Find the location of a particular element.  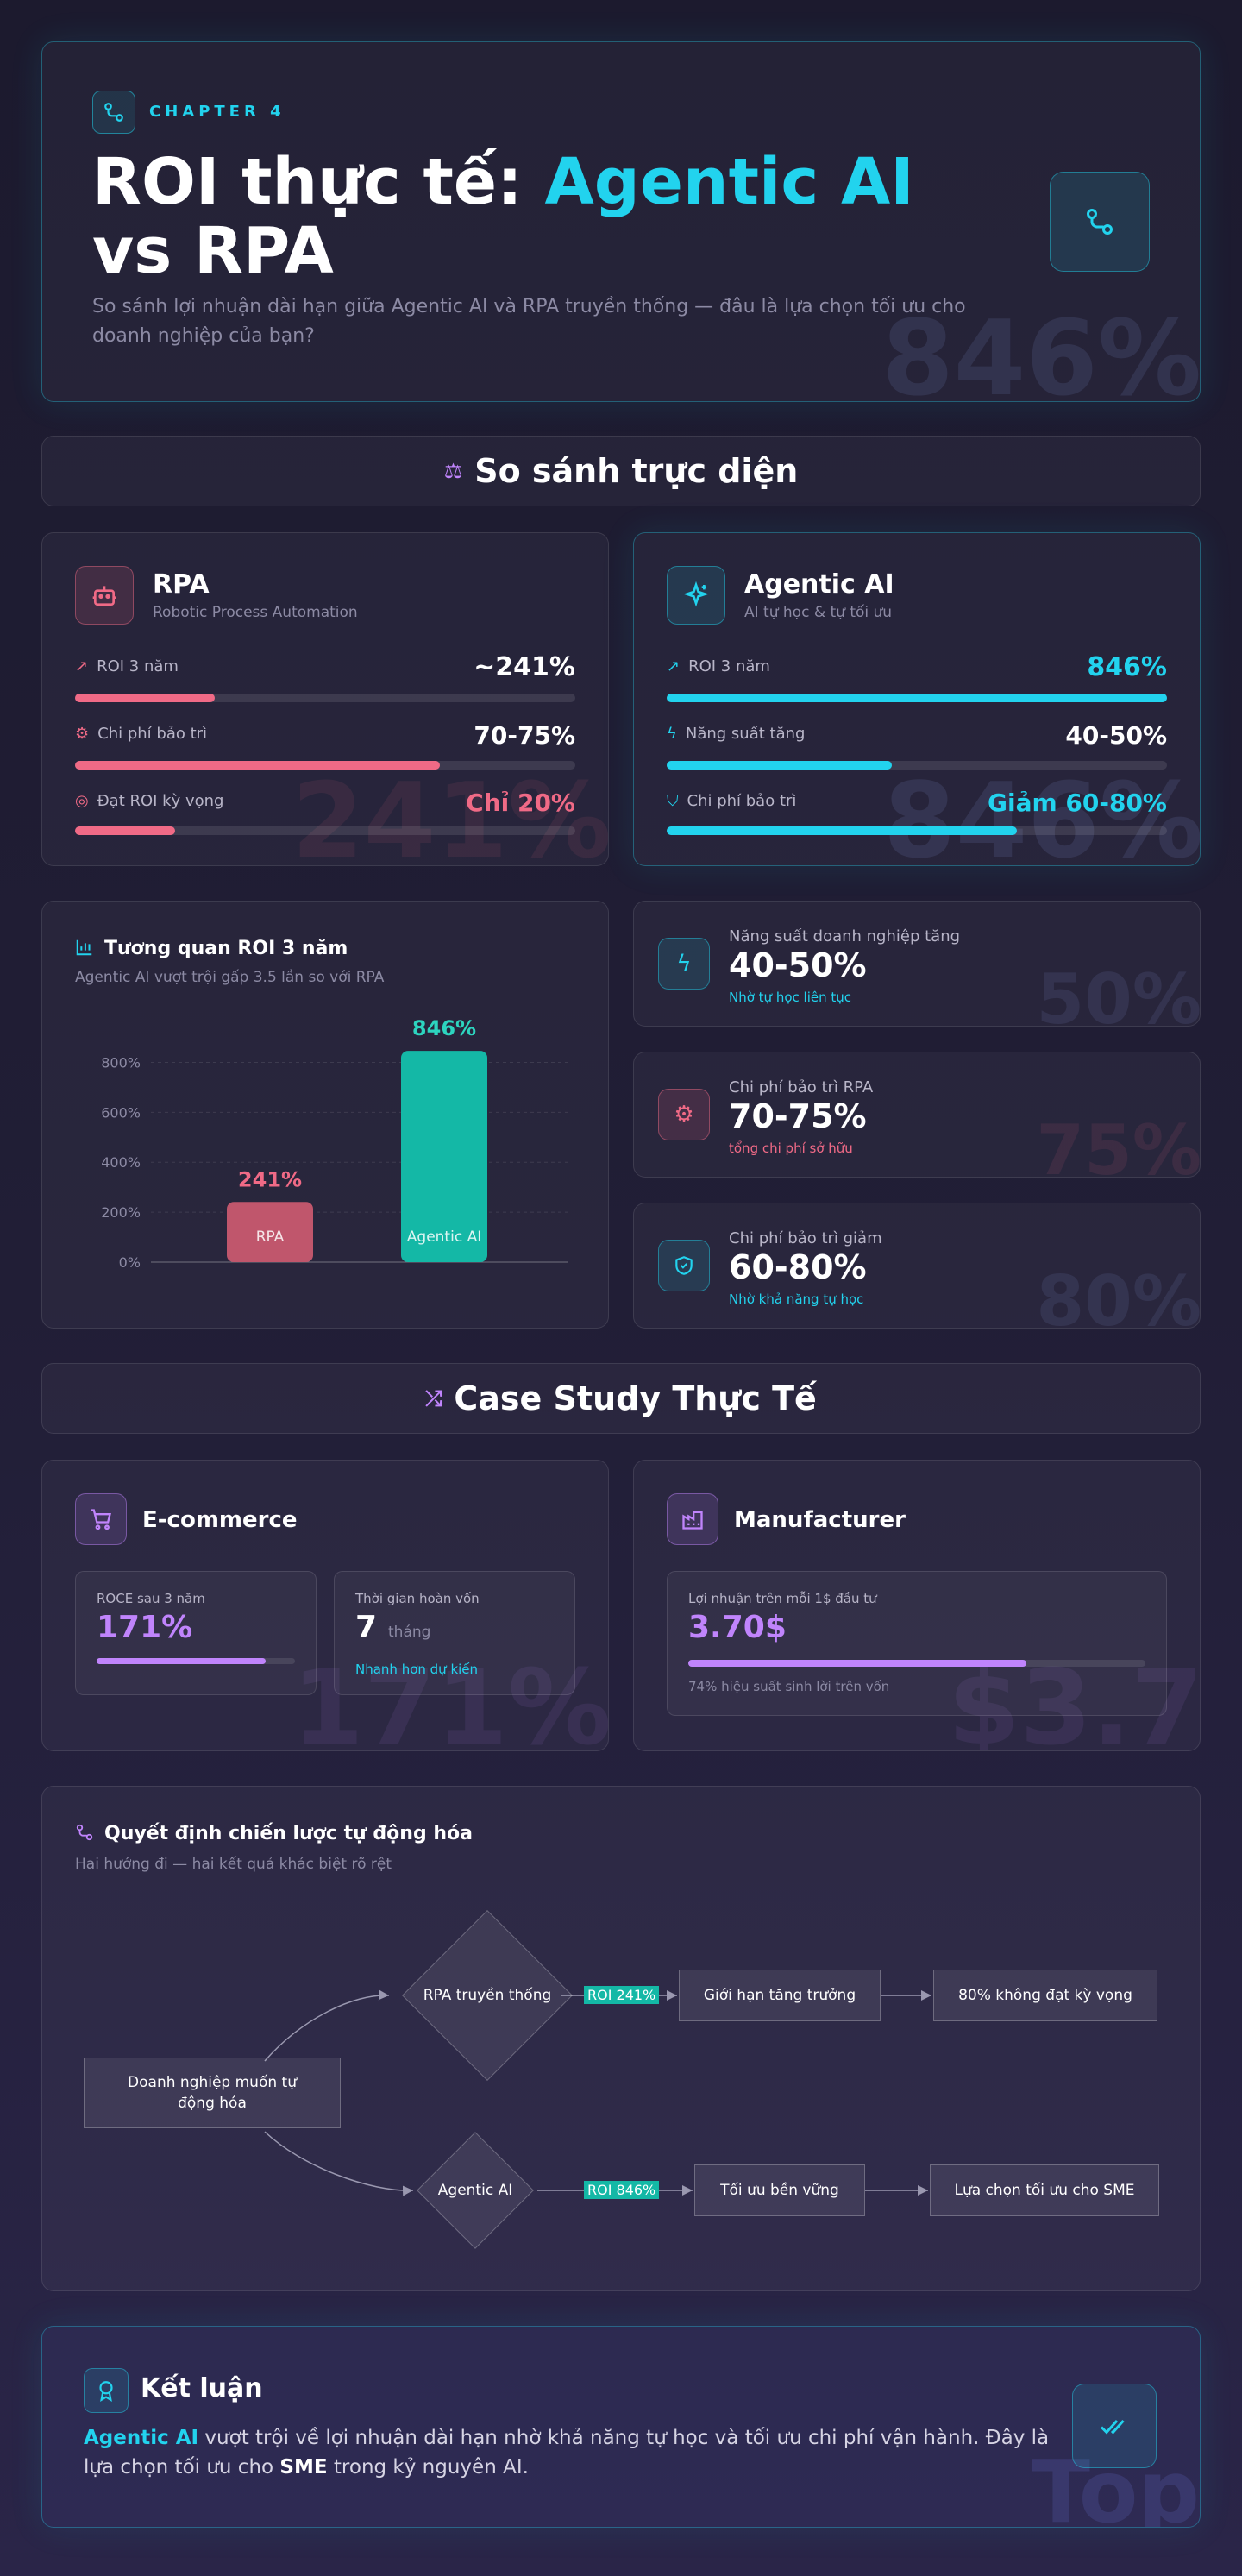

rpa-watermark: 241% is located at coordinates (450, 814).